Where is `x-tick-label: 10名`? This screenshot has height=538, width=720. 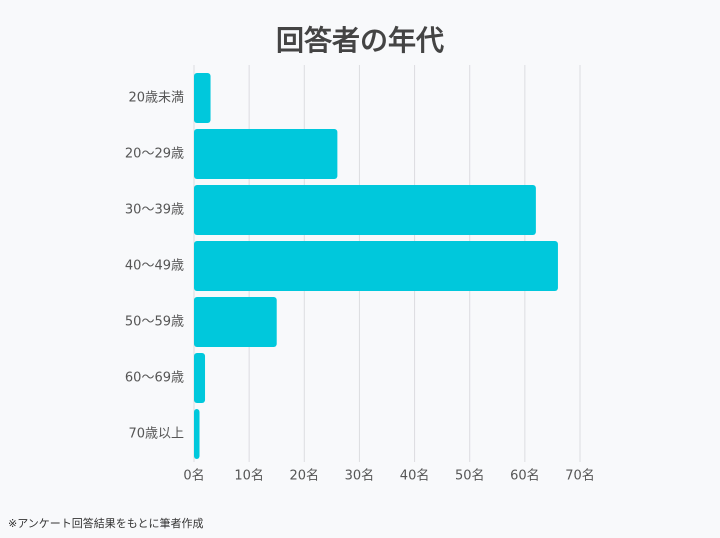 x-tick-label: 10名 is located at coordinates (249, 476).